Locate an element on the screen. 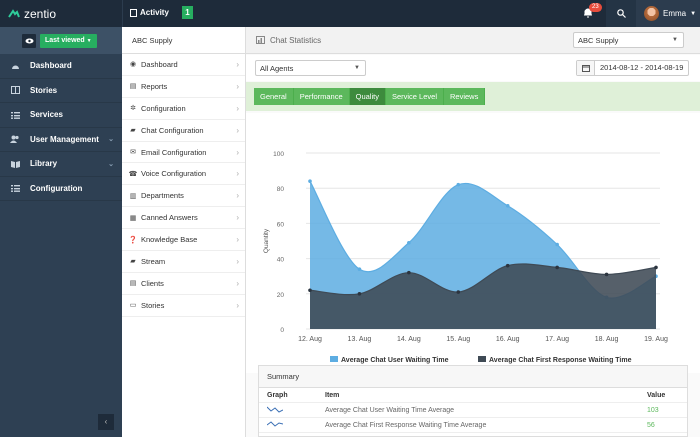  subnav-icon: ✉ is located at coordinates (133, 152).